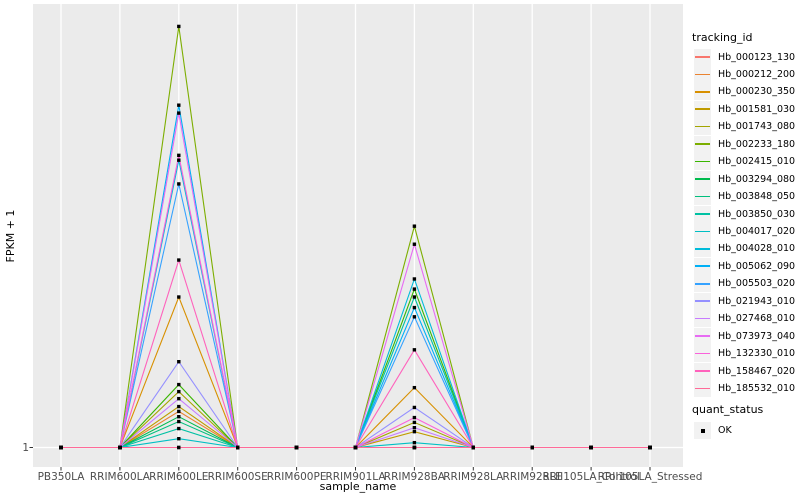 Image resolution: width=800 pixels, height=500 pixels. Describe the element at coordinates (757, 336) in the screenshot. I see `legend-item-label: Hb_073973_040` at that location.